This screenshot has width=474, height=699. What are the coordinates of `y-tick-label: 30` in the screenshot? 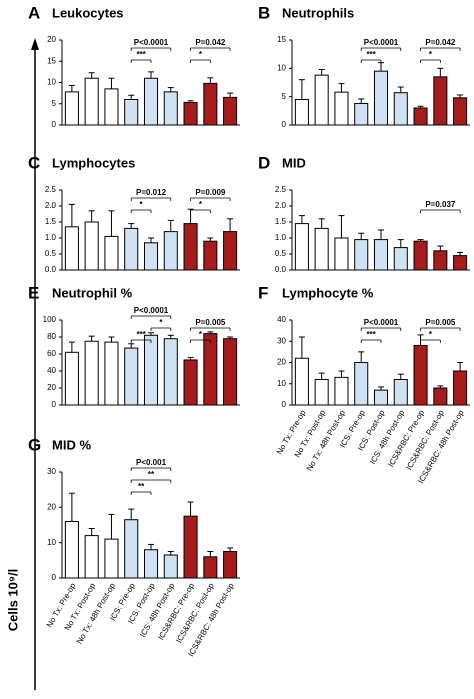 It's located at (51, 471).